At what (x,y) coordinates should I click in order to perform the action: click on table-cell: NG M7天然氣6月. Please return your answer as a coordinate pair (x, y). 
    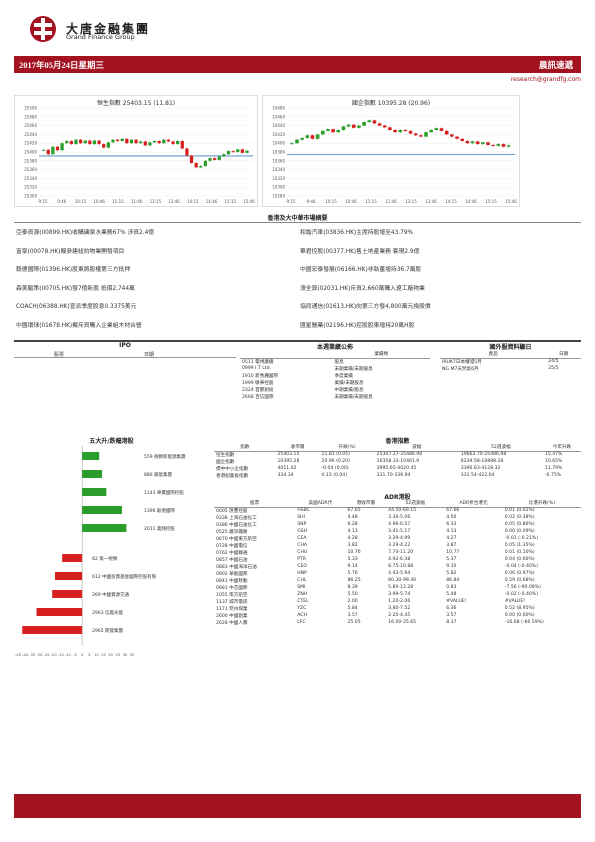
    Looking at the image, I should click on (460, 369).